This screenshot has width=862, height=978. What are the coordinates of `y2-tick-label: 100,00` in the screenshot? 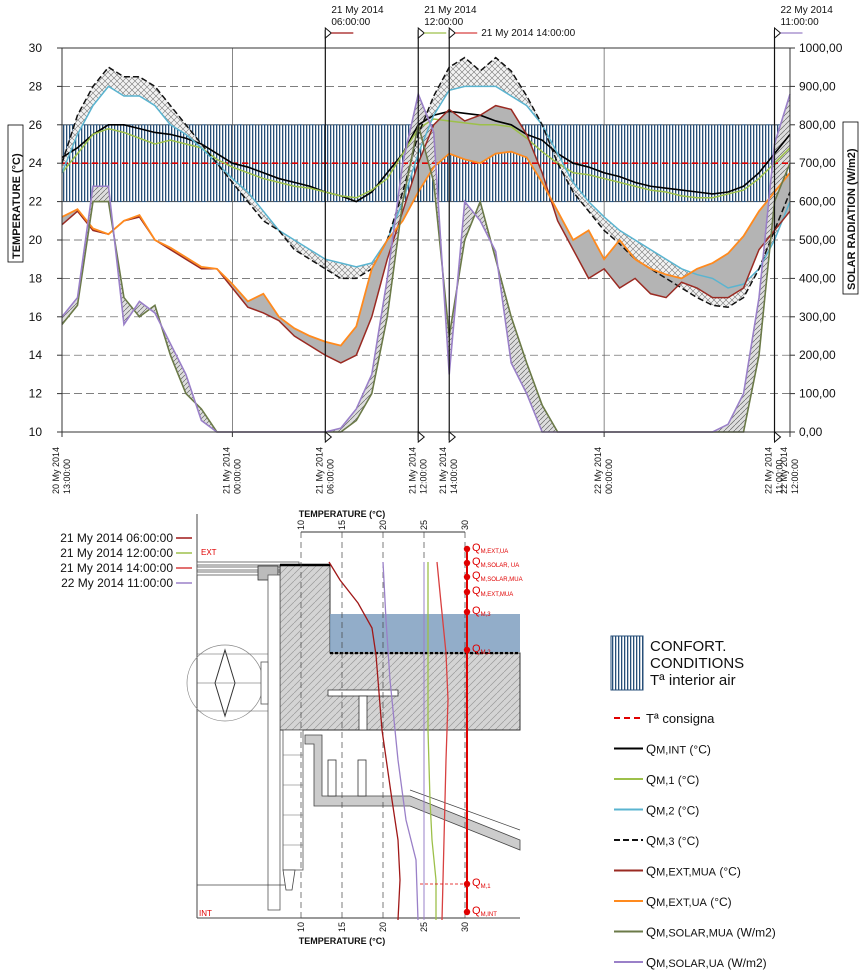 It's located at (817, 394).